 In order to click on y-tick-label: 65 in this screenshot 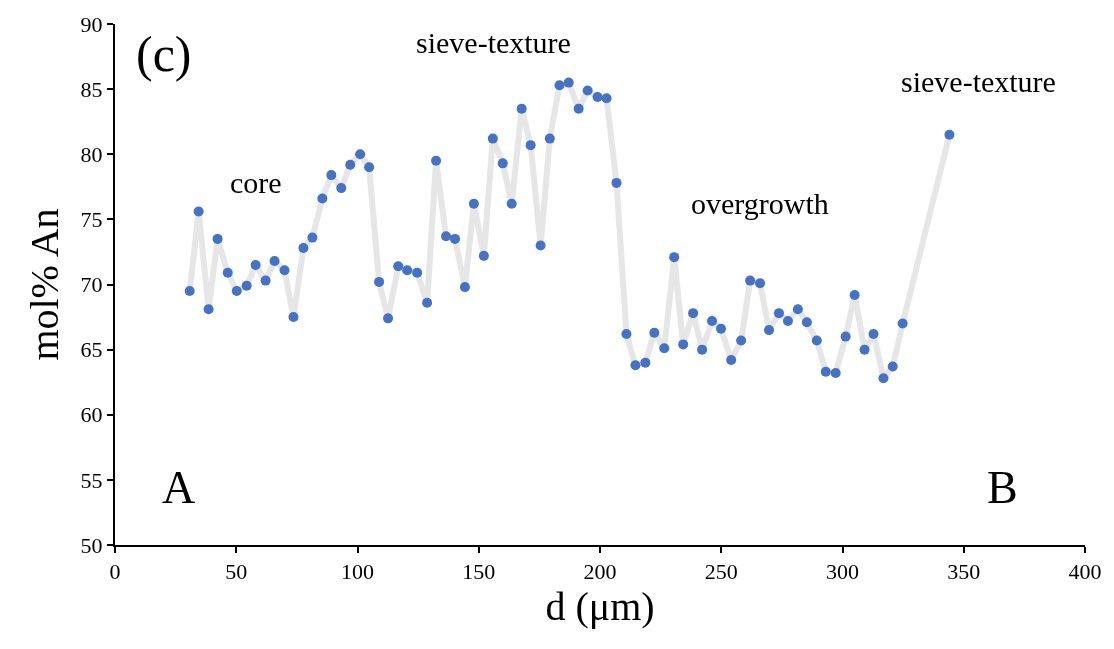, I will do `click(91, 350)`.